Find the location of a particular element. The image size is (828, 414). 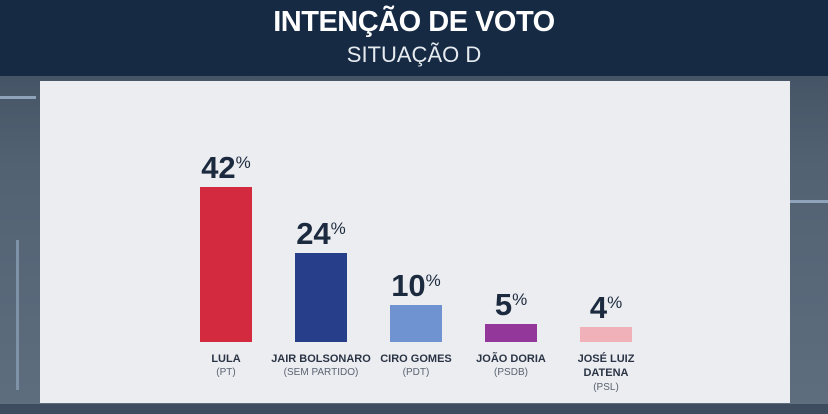

category-party-label: (PT) is located at coordinates (226, 372).